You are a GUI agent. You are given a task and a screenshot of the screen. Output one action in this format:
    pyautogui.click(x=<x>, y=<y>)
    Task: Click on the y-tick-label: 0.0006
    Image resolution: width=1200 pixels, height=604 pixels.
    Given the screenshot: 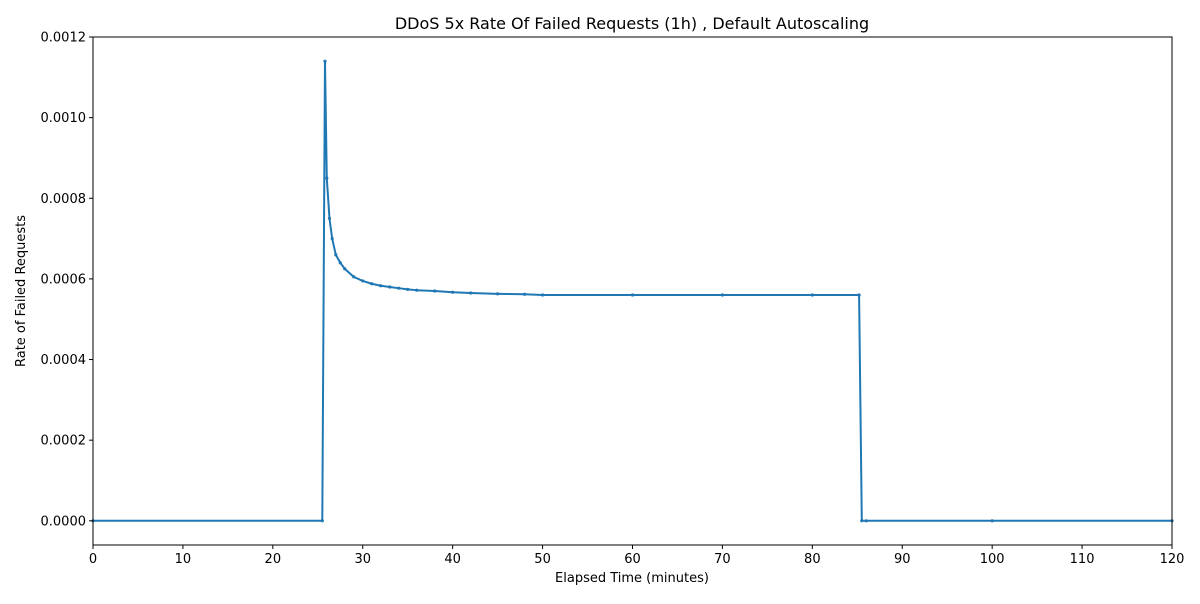 What is the action you would take?
    pyautogui.click(x=64, y=279)
    